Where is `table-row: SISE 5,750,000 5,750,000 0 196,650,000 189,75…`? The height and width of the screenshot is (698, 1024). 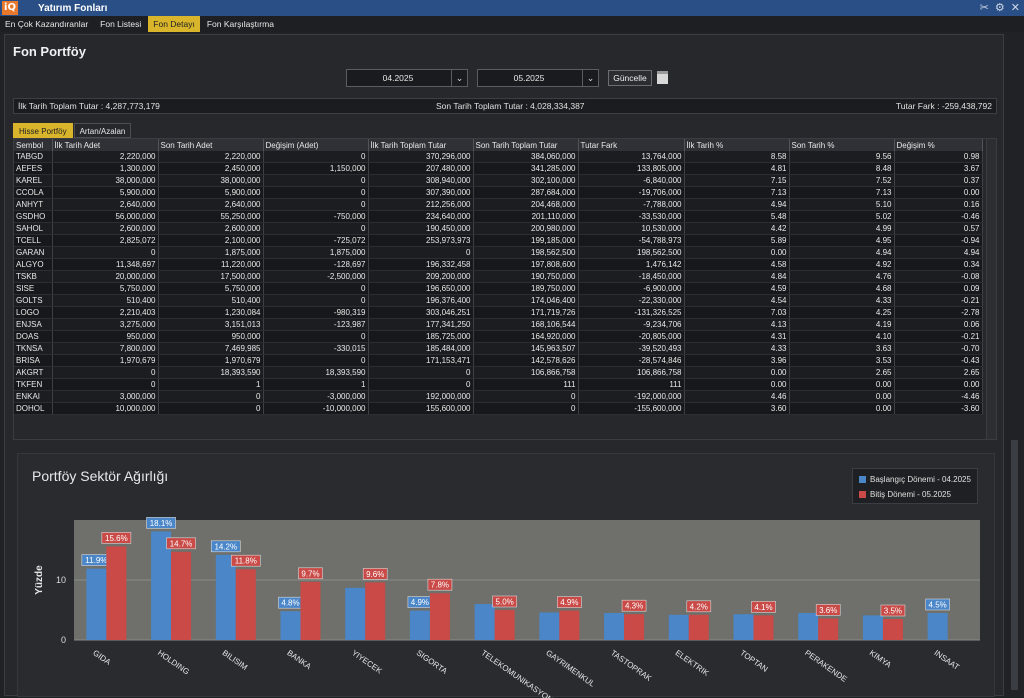
table-row: SISE 5,750,000 5,750,000 0 196,650,000 189,75… is located at coordinates (498, 289).